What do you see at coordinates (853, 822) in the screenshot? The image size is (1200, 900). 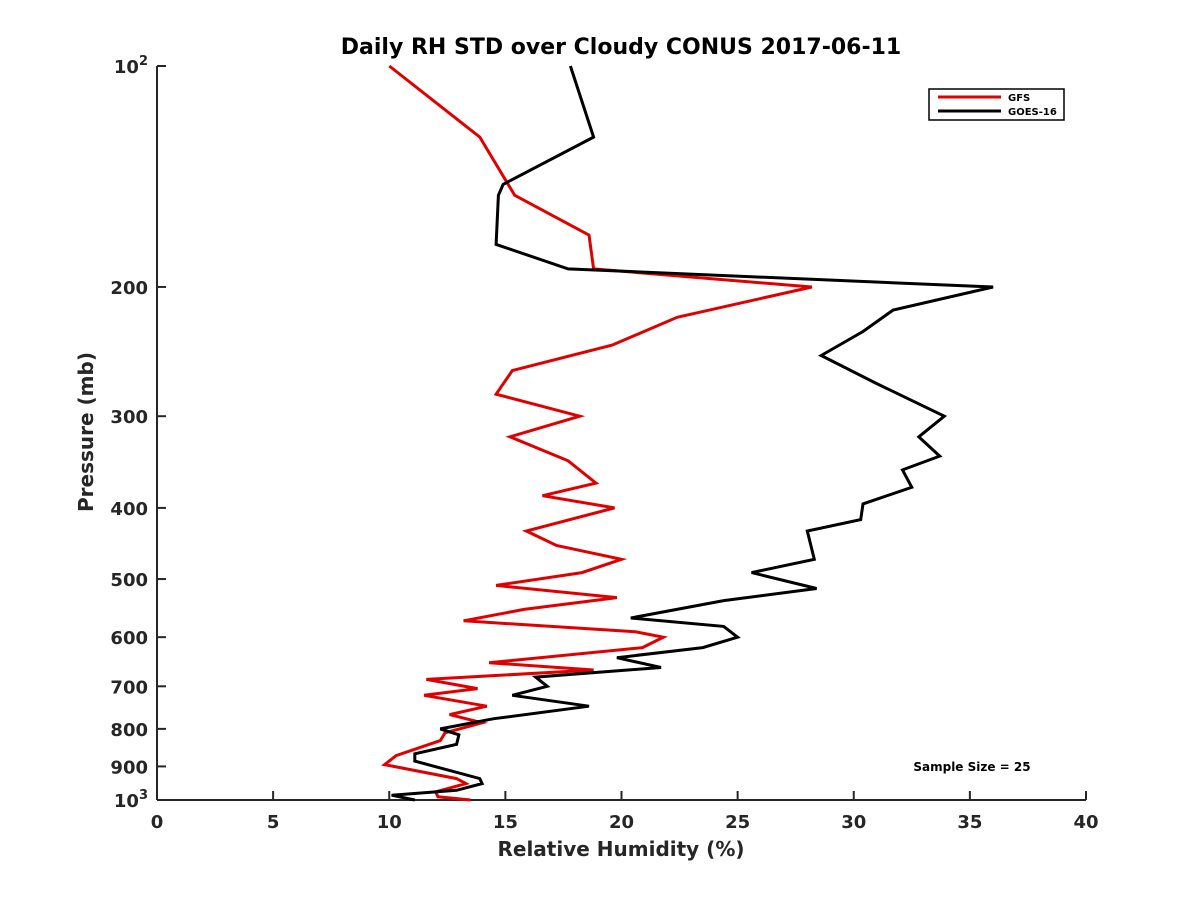 I see `x-tick-label: 30` at bounding box center [853, 822].